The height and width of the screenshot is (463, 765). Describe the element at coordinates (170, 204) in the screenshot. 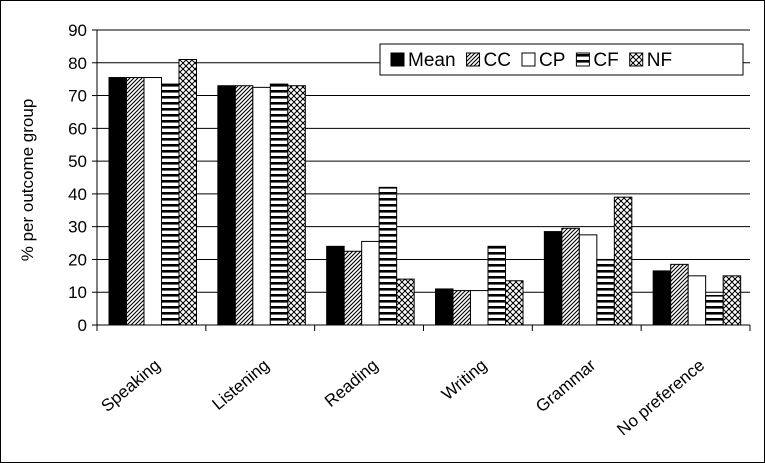

I see `bar-cf-speaking` at that location.